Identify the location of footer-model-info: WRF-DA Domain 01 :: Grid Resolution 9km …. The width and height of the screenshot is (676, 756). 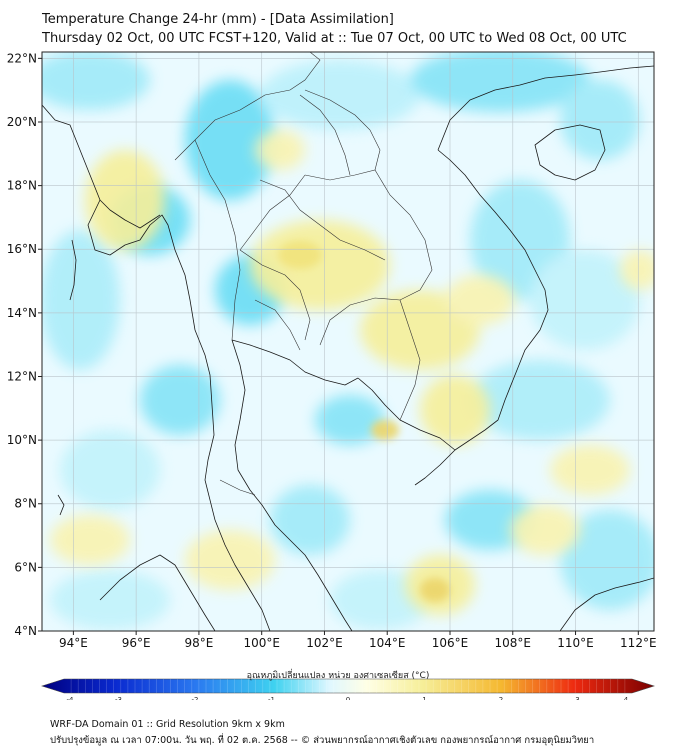
(167, 724).